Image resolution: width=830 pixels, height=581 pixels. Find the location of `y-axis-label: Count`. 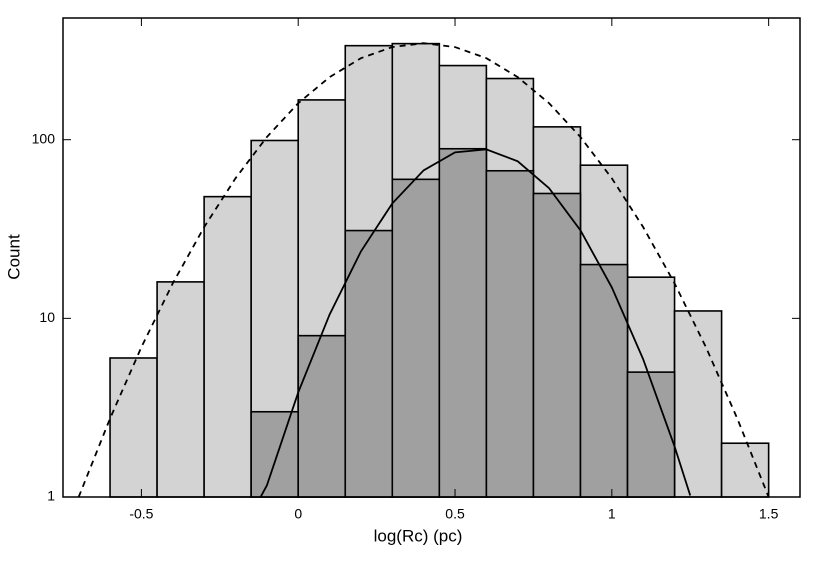

y-axis-label: Count is located at coordinates (13, 257).